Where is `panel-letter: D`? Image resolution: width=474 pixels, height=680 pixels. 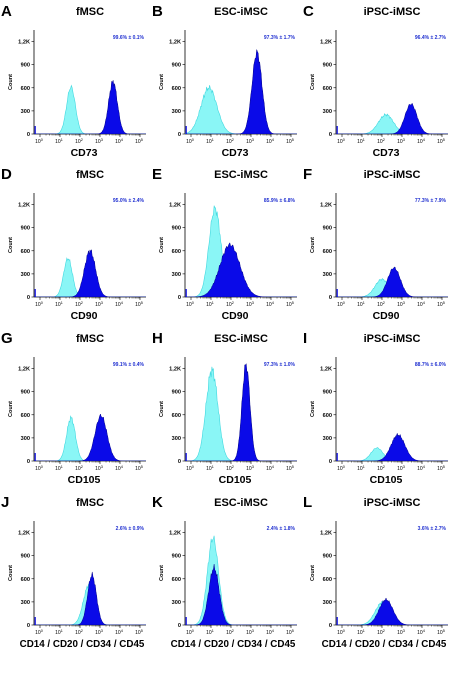
panel-letter: D is located at coordinates (6, 174).